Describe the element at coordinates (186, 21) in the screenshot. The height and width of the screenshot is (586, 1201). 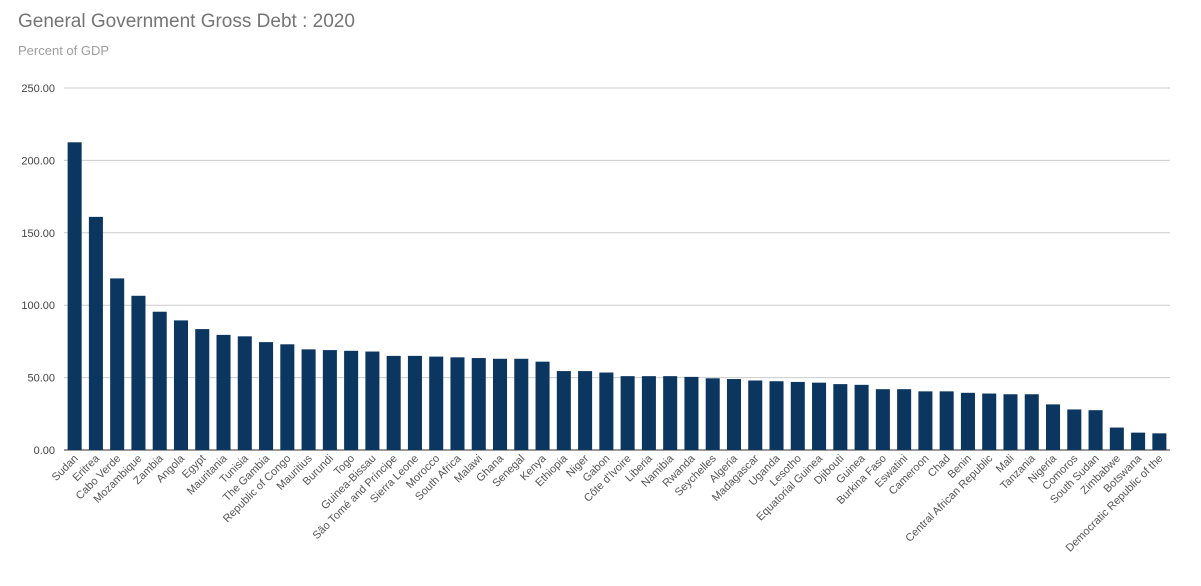
I see `chart-title: General Government Gross Debt : 2020` at that location.